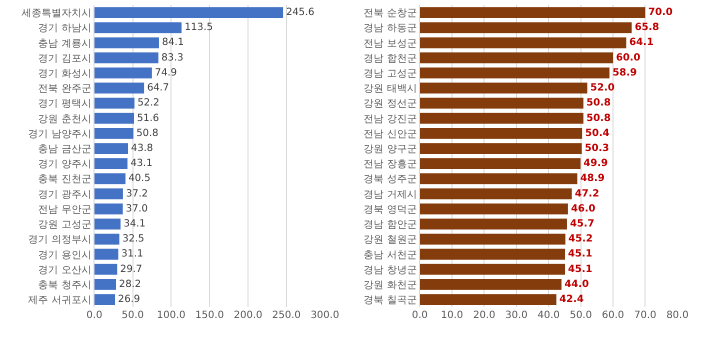 The image size is (710, 342). What do you see at coordinates (390, 89) in the screenshot?
I see `y-tick-label: 강원 태백시` at bounding box center [390, 89].